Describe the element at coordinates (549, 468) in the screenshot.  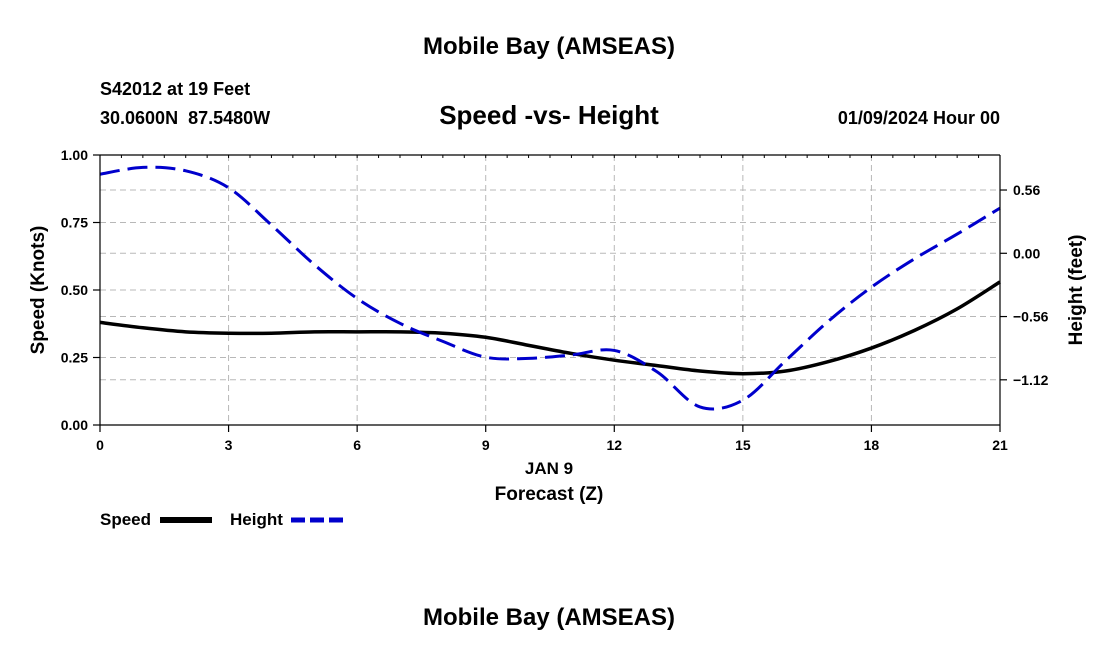
I see `date-label: JAN 9` at that location.